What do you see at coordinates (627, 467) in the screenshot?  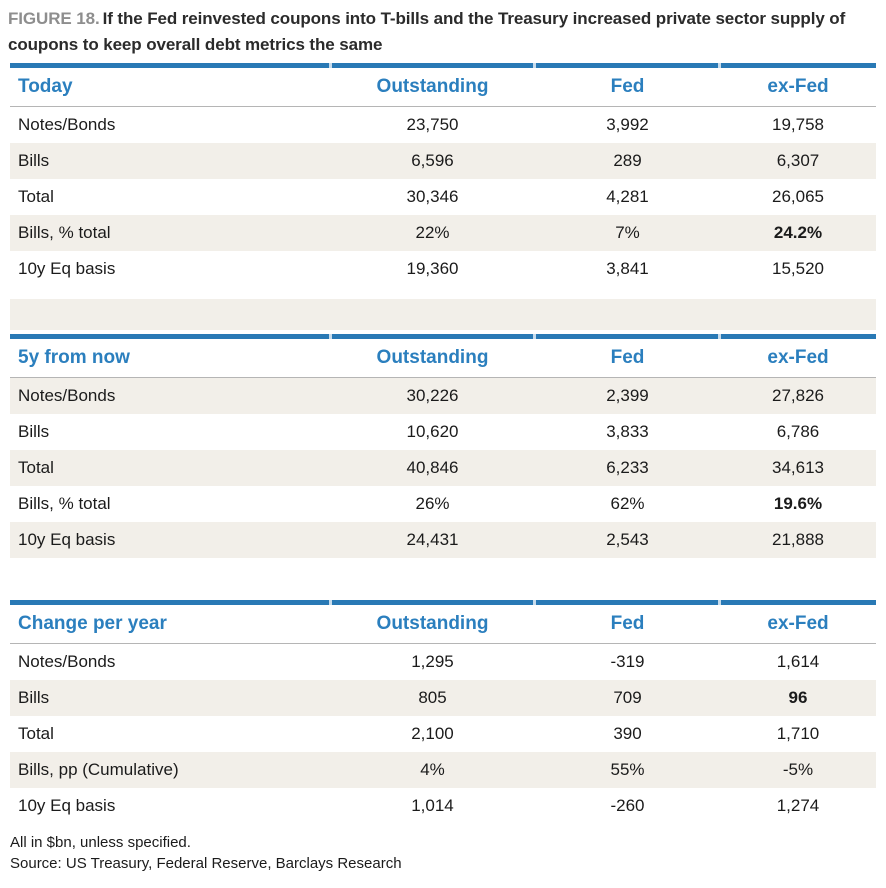 I see `cell-fed: 6,233` at bounding box center [627, 467].